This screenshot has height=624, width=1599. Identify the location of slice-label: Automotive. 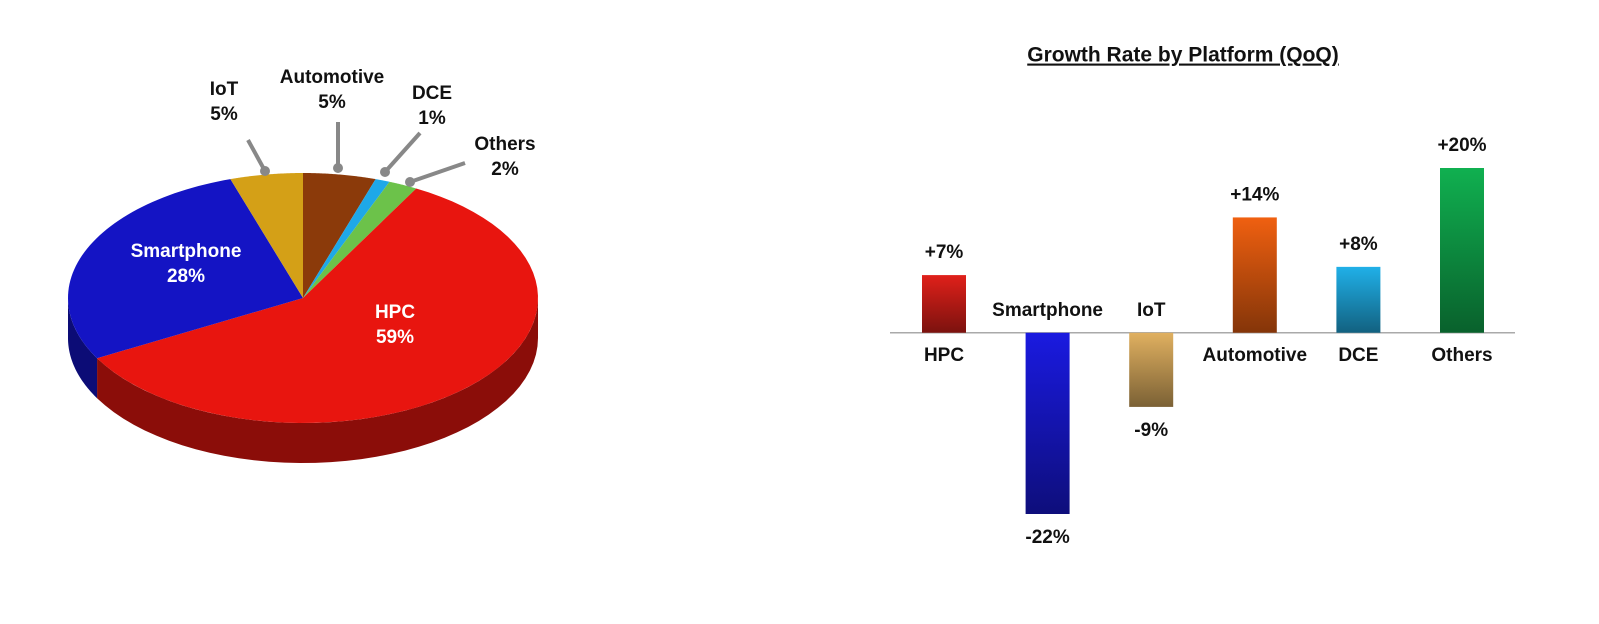
(332, 77).